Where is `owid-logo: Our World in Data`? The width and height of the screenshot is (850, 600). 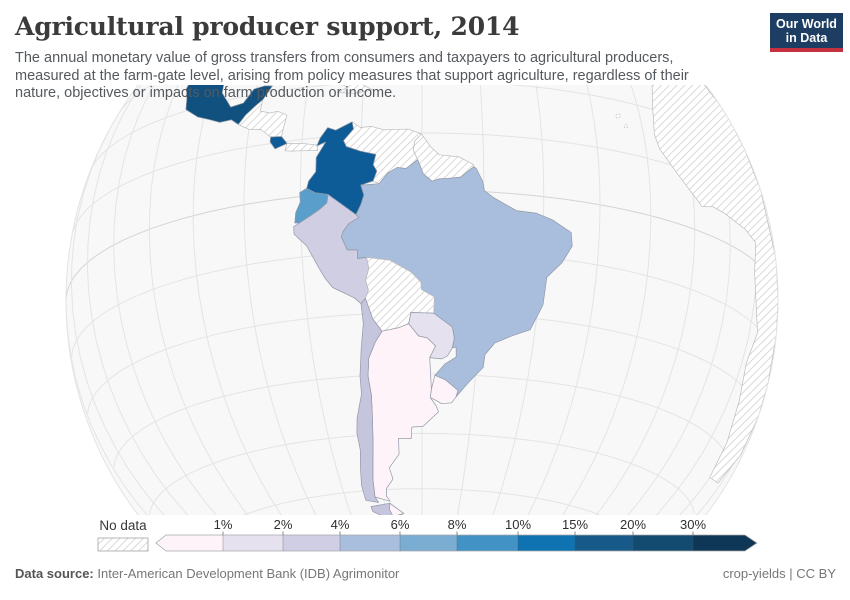
owid-logo: Our World in Data is located at coordinates (806, 32).